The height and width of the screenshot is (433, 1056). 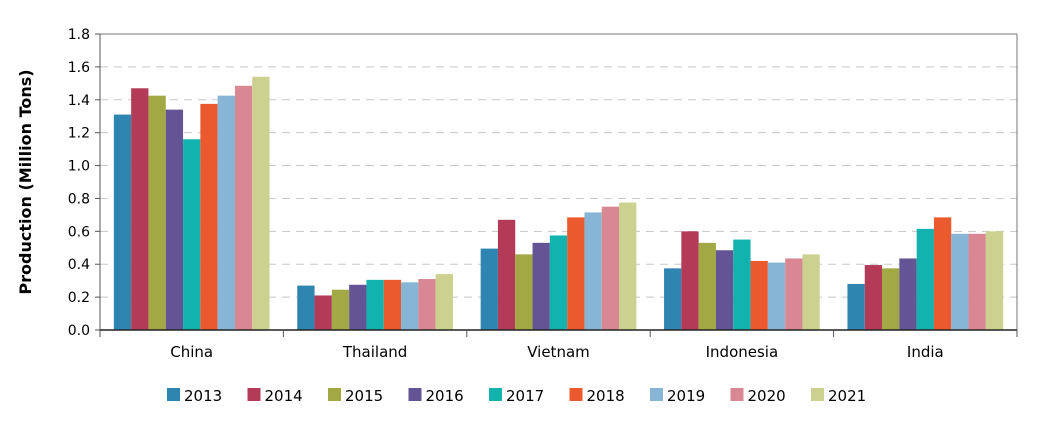 What do you see at coordinates (209, 216) in the screenshot?
I see `bar-china-2018` at bounding box center [209, 216].